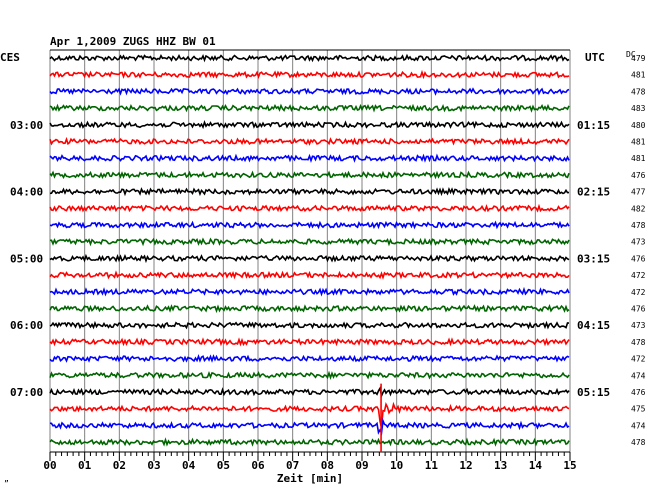 The width and height of the screenshot is (650, 494). Describe the element at coordinates (593, 258) in the screenshot. I see `right-time-label: 03:15` at that location.